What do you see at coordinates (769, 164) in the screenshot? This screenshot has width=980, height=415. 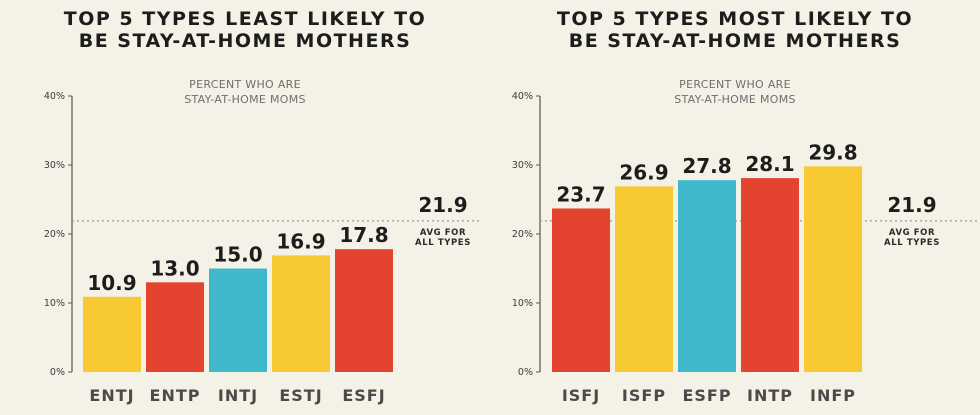 I see `bar-value-label: 28.1` at bounding box center [769, 164].